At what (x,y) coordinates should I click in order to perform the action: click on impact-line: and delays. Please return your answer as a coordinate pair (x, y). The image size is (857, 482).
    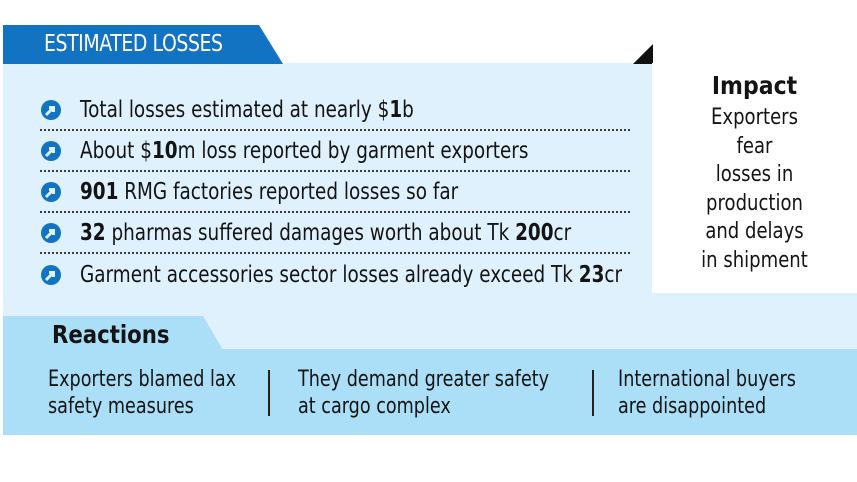
    Looking at the image, I should click on (754, 231).